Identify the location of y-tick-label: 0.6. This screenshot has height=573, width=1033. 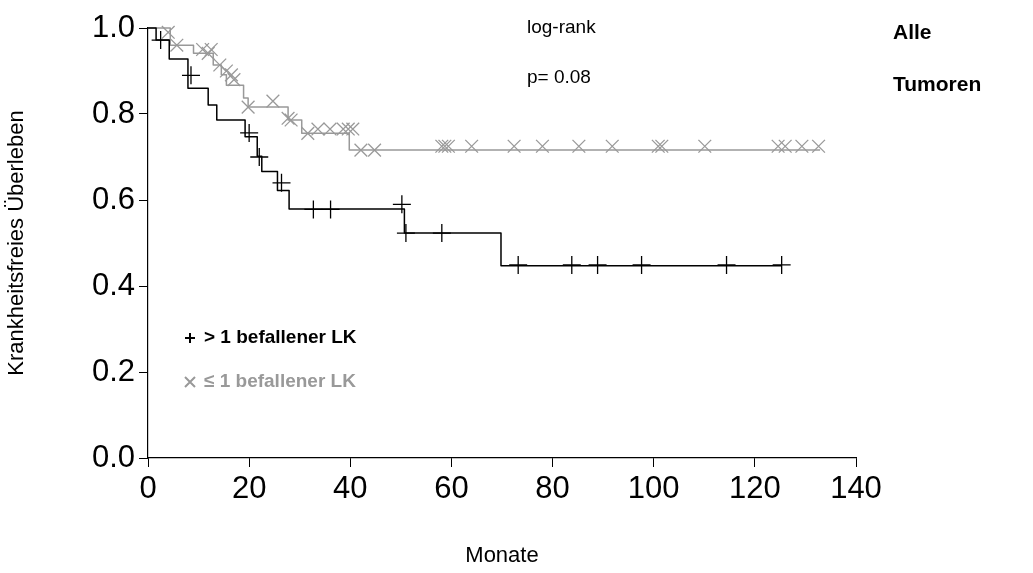
(113, 198).